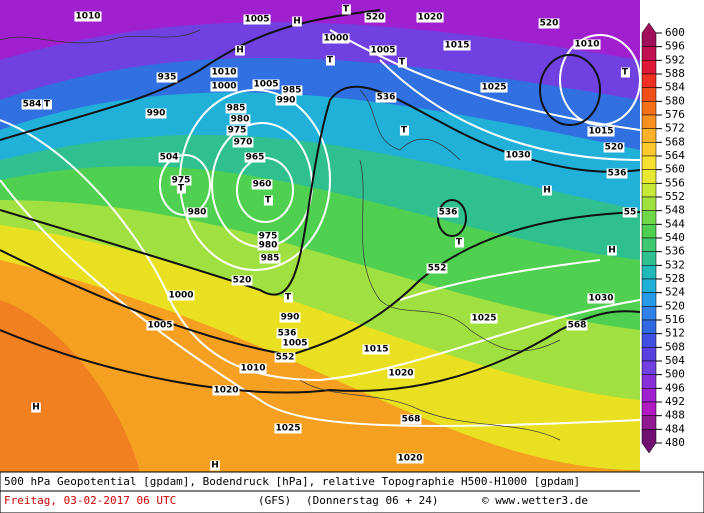  Describe the element at coordinates (675, 428) in the screenshot. I see `legend-label: 484` at that location.